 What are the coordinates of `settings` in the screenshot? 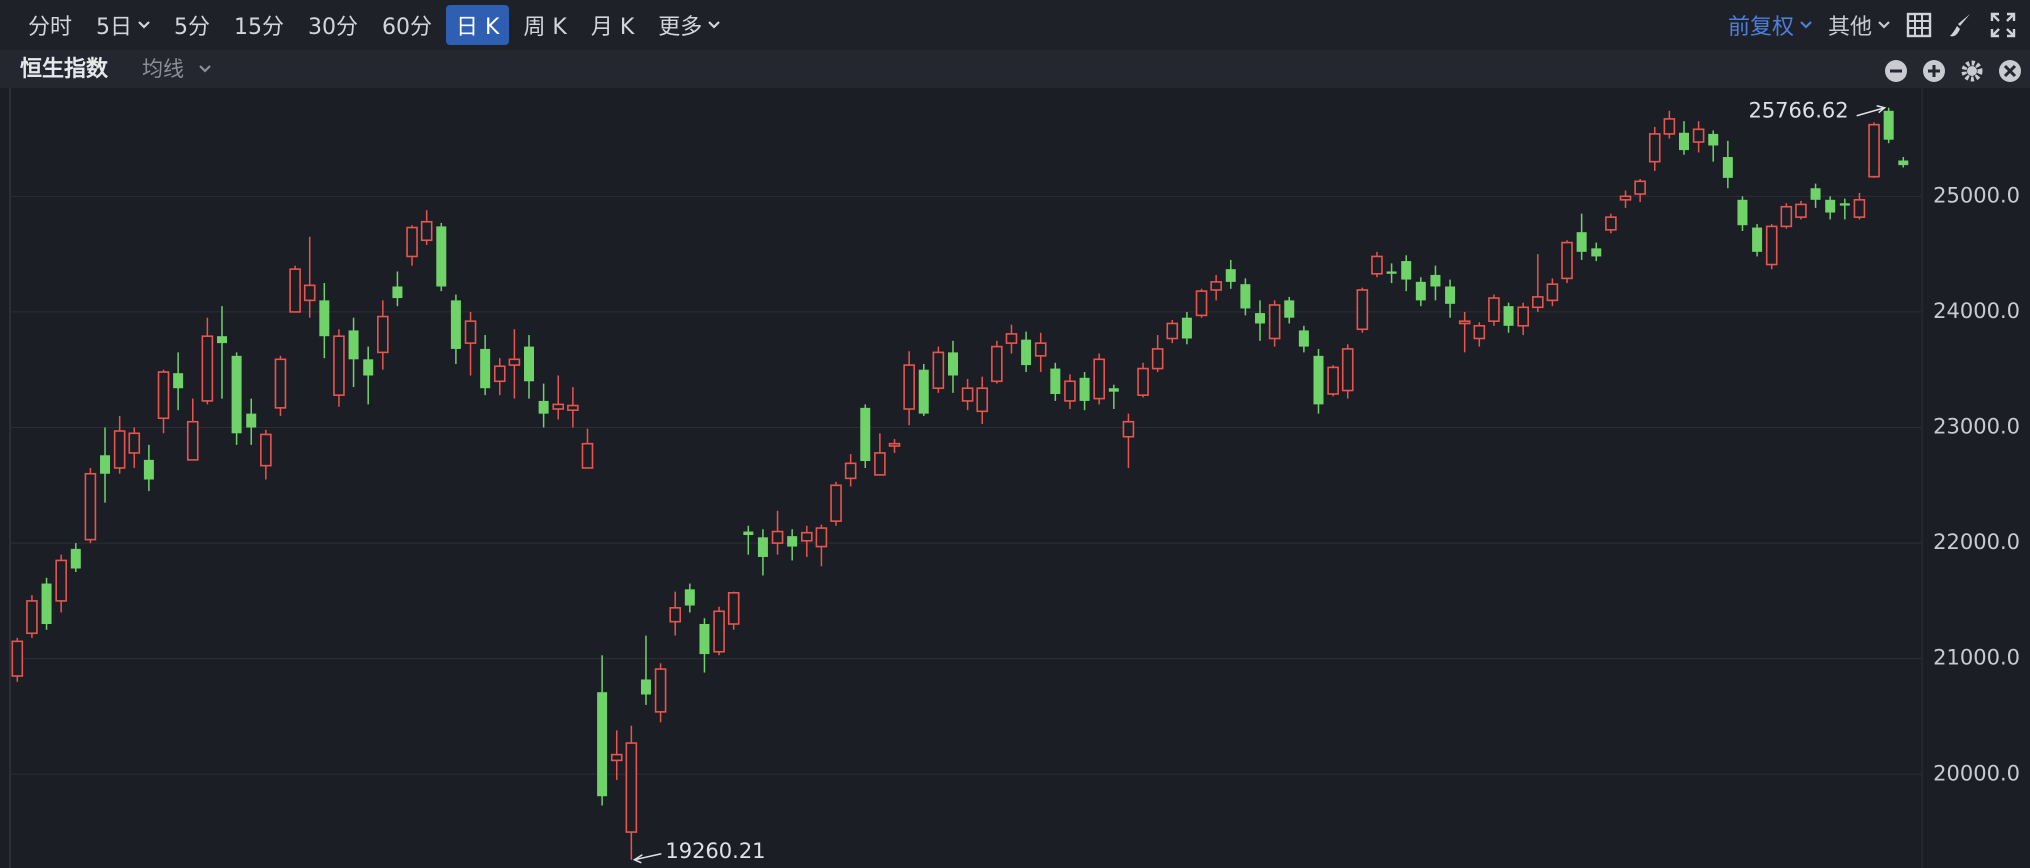 It's located at (1972, 71).